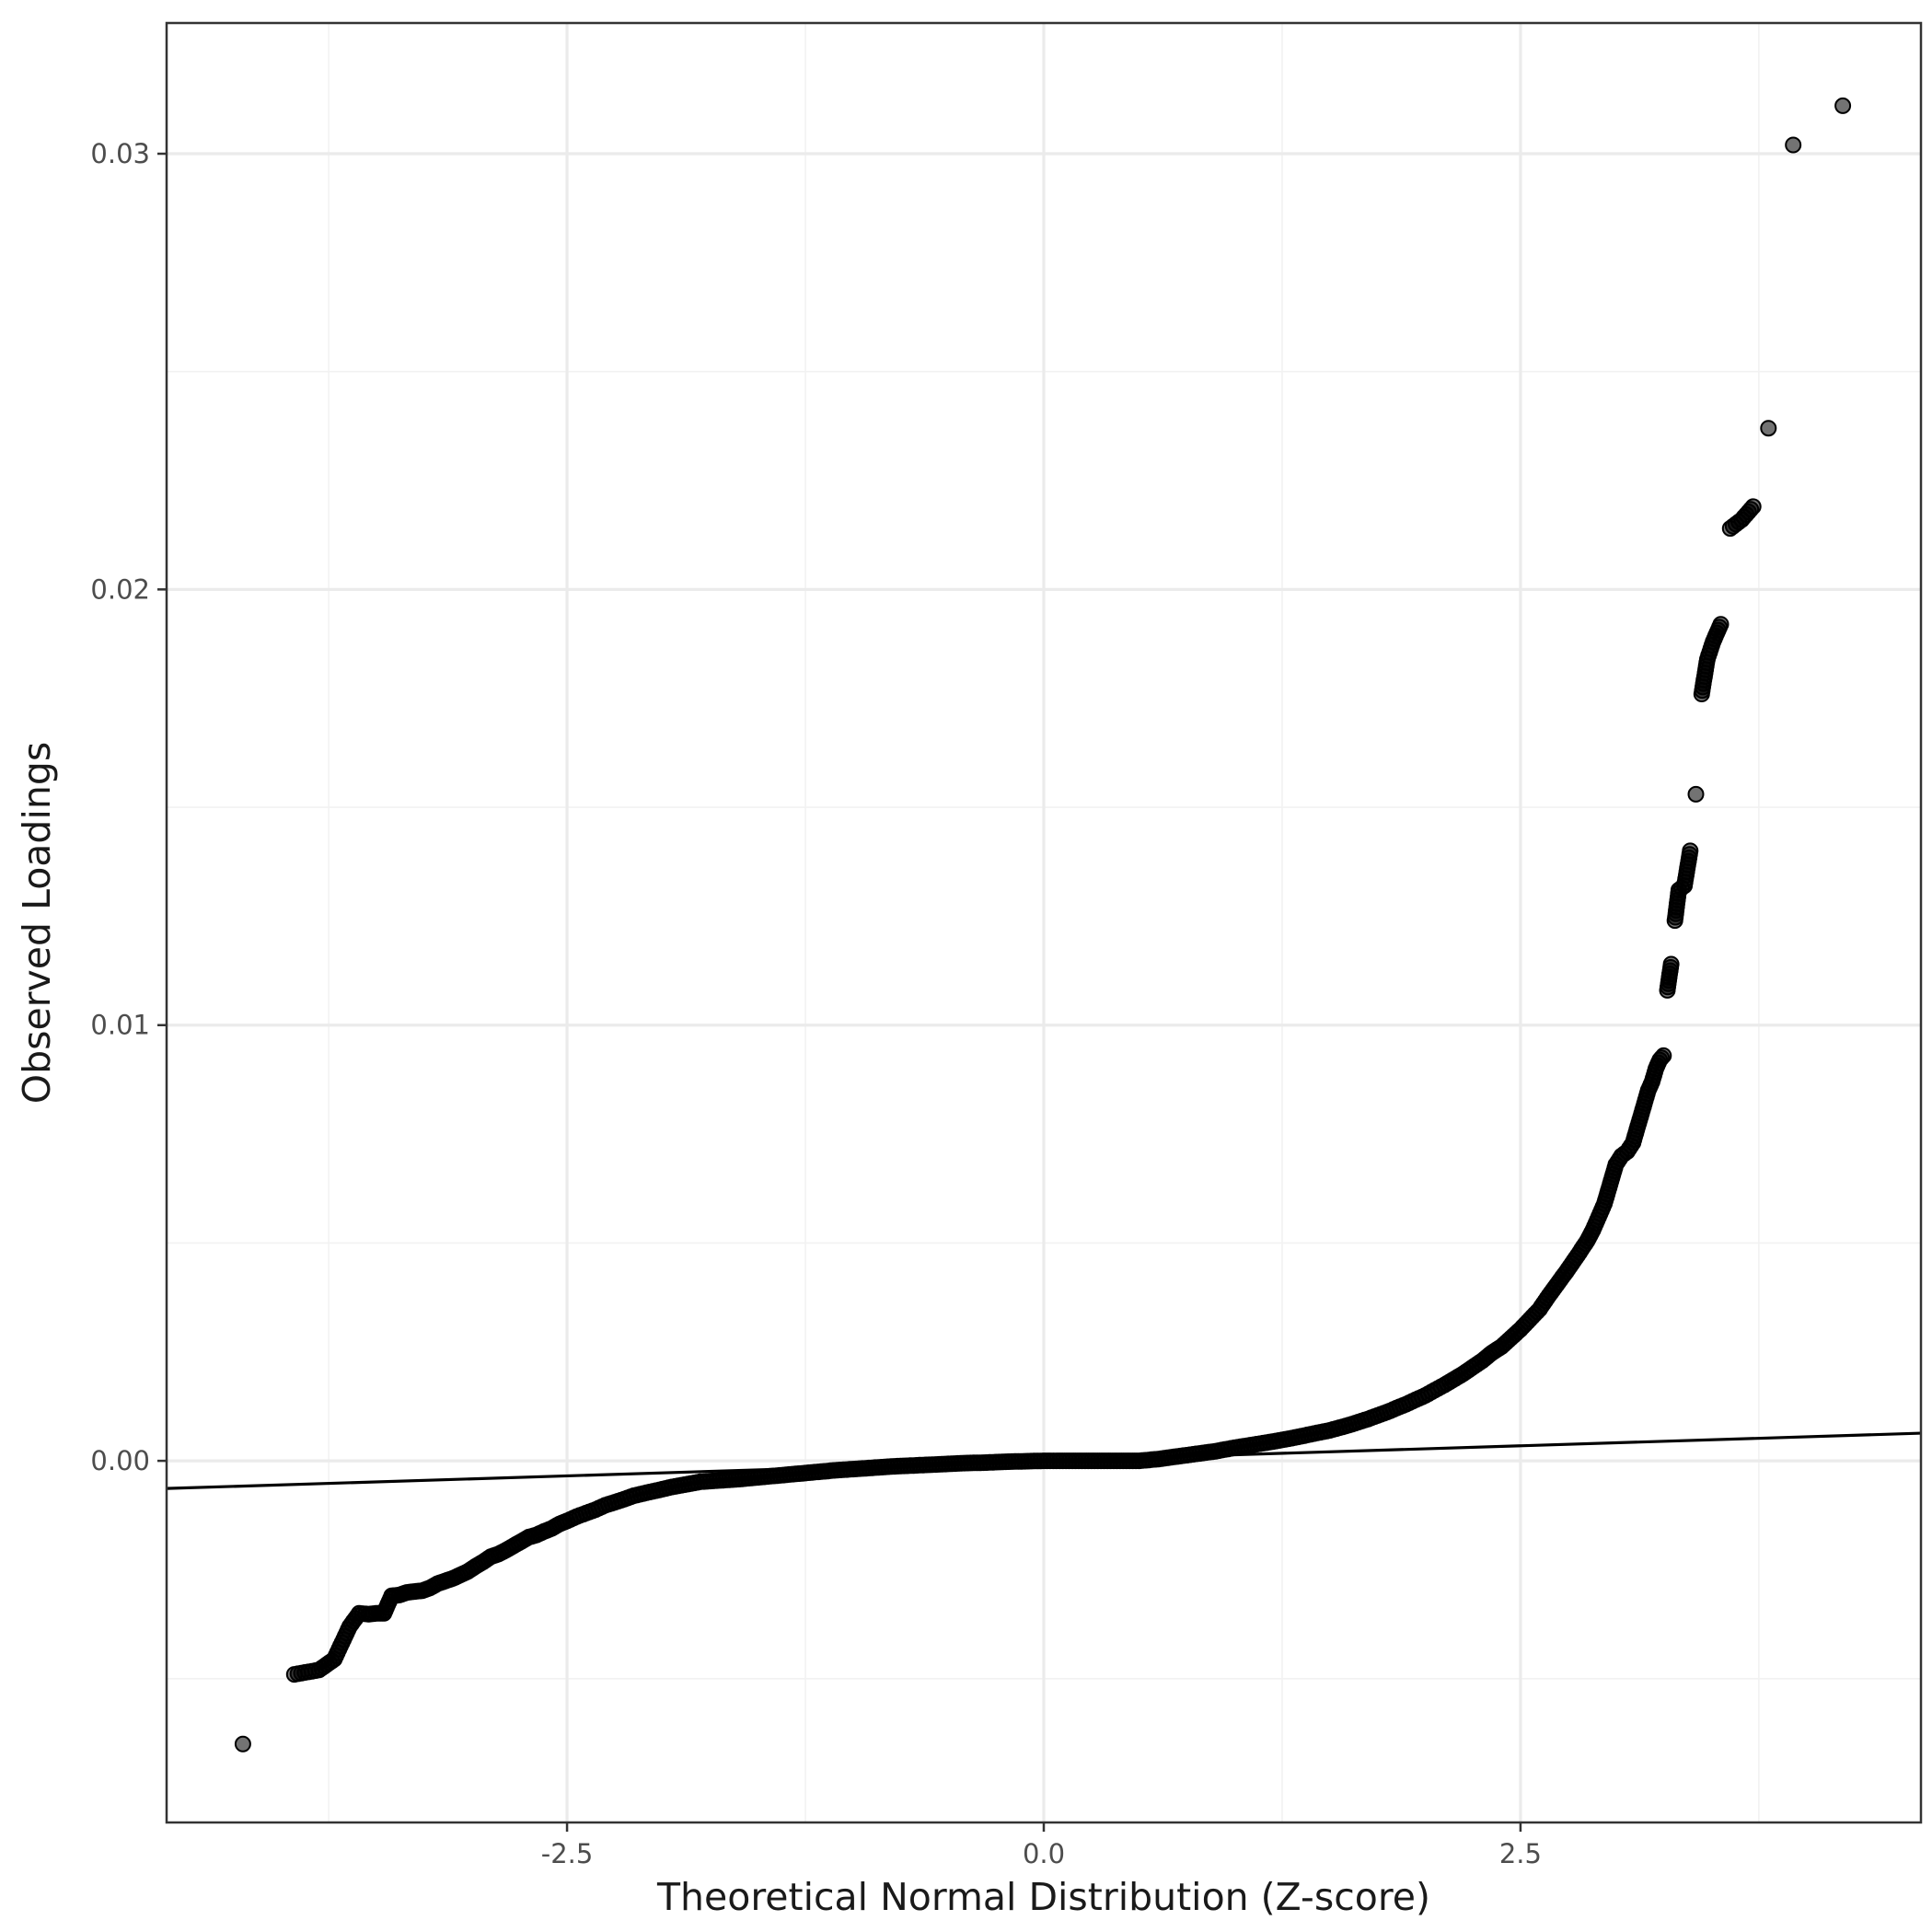 Image resolution: width=1932 pixels, height=1932 pixels. I want to click on y-tick-label: 0.00, so click(120, 1461).